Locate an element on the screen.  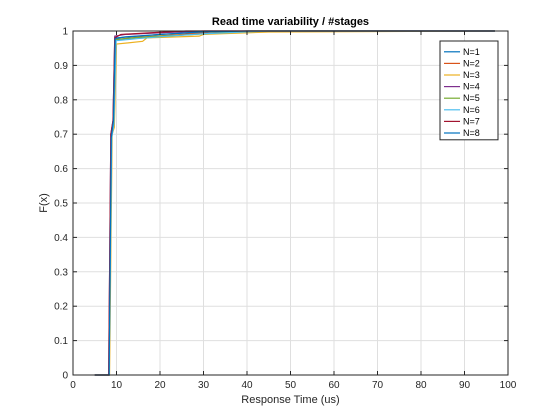
legend-label: N=8 is located at coordinates (471, 133).